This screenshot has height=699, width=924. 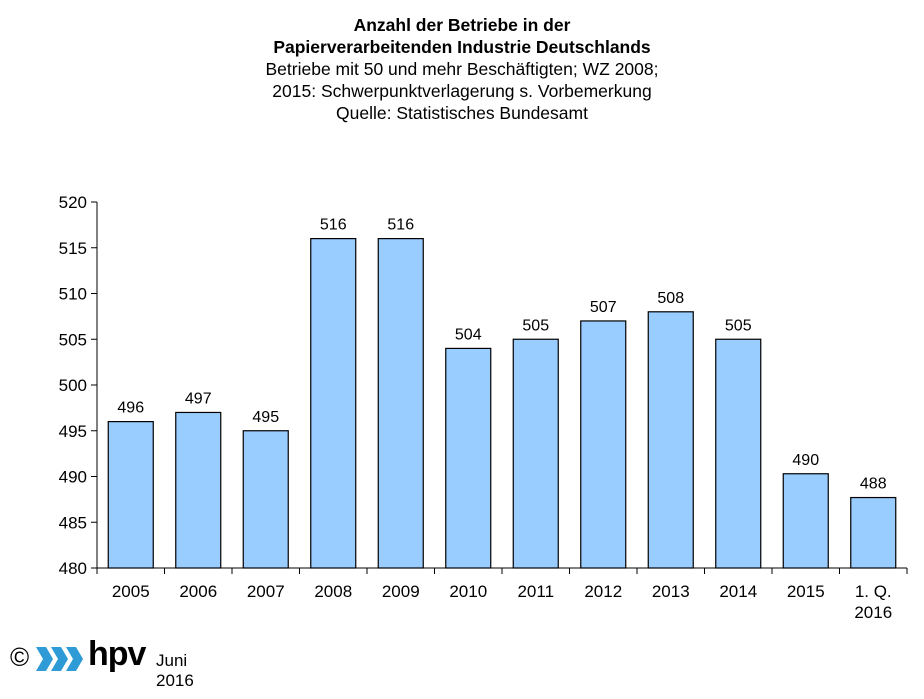 What do you see at coordinates (73, 568) in the screenshot?
I see `y-tick-label: 480` at bounding box center [73, 568].